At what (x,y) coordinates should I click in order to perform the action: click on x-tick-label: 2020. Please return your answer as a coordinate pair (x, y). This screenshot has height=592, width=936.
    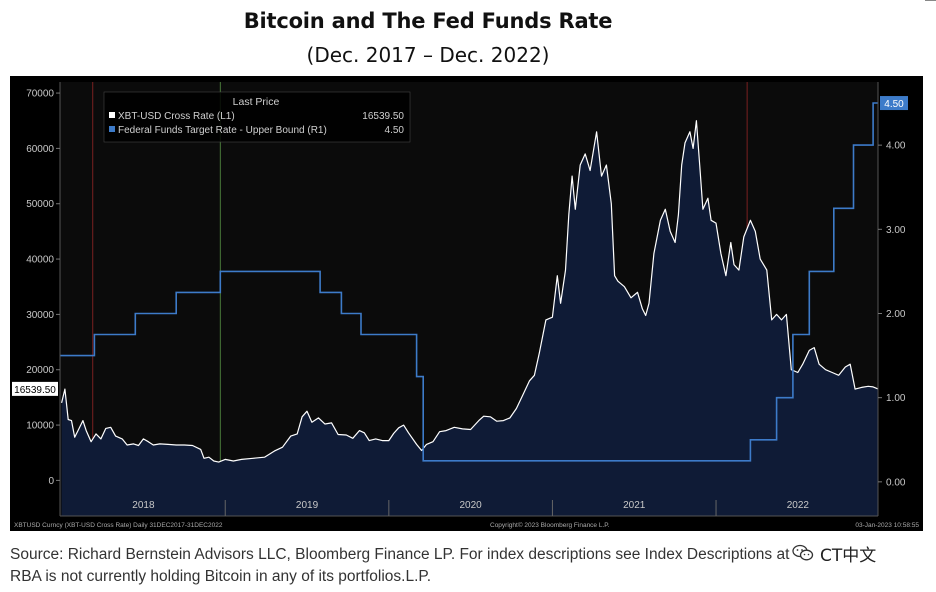
    Looking at the image, I should click on (471, 505).